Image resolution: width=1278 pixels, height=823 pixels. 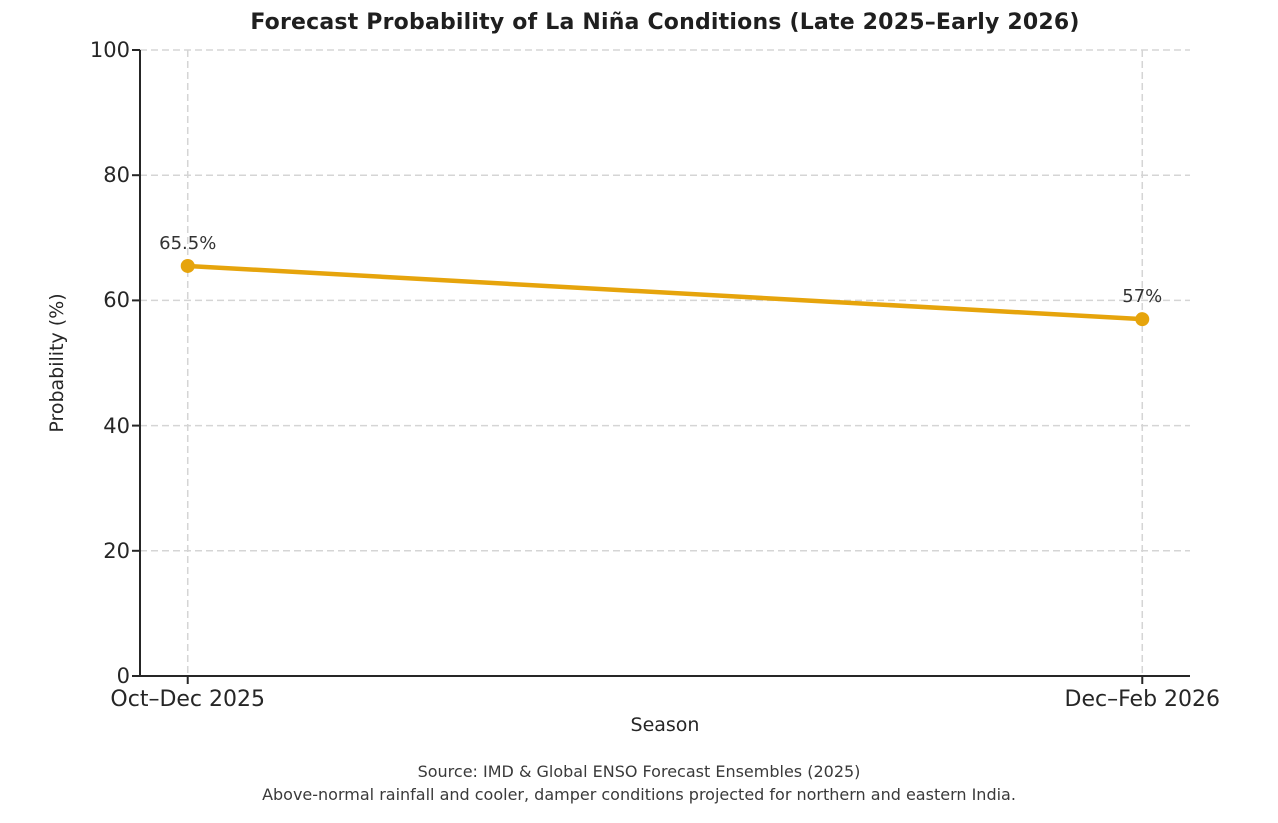 I want to click on data-point-label: 65.5%, so click(x=188, y=243).